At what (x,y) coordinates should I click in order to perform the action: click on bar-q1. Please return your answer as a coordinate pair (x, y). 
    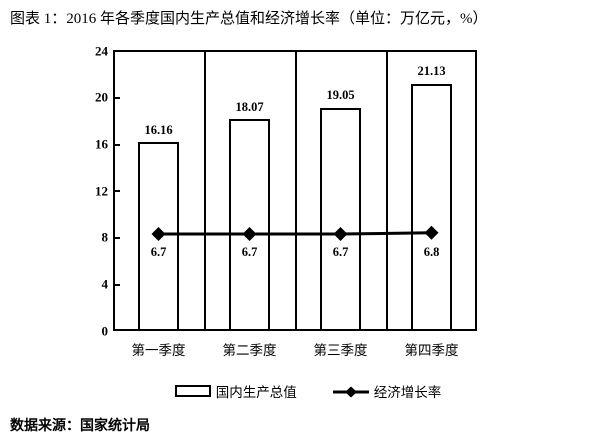
    Looking at the image, I should click on (158, 236).